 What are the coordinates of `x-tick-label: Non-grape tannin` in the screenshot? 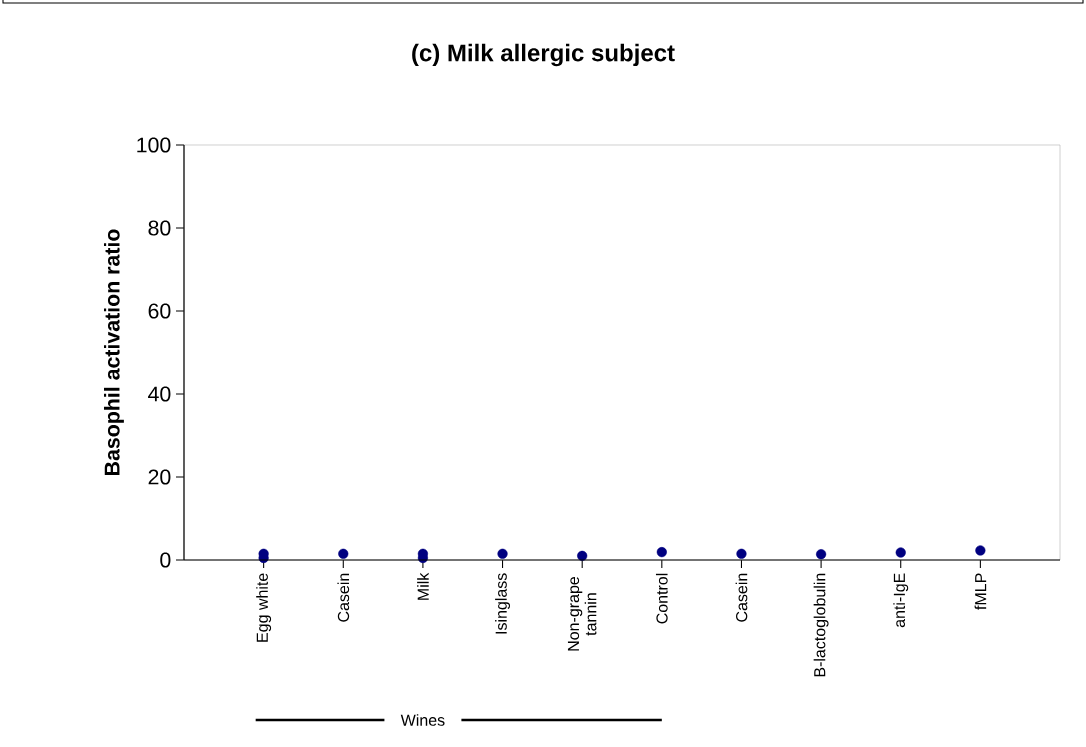 It's located at (582, 613).